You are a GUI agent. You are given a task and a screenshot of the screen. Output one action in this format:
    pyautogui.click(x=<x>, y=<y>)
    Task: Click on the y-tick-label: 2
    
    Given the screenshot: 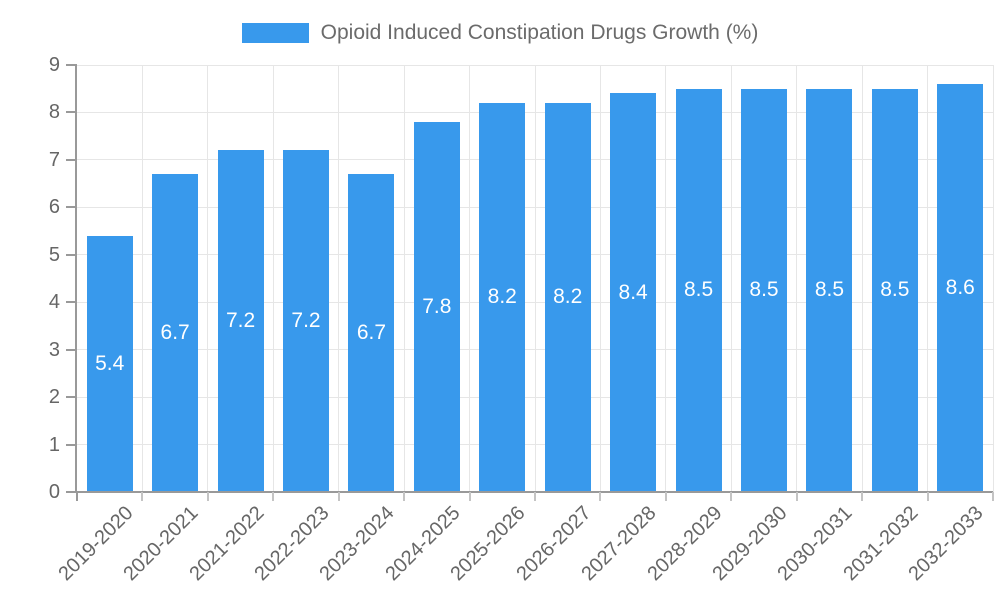 What is the action you would take?
    pyautogui.click(x=54, y=397)
    